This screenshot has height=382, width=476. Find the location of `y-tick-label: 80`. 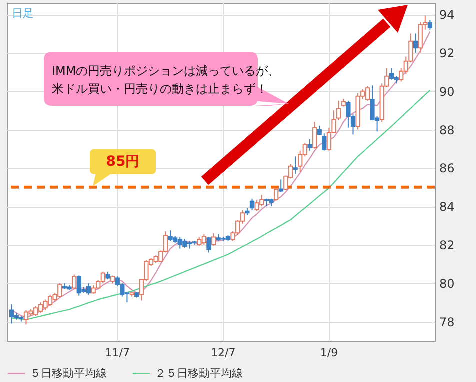

y-tick-label: 80 is located at coordinates (447, 283).